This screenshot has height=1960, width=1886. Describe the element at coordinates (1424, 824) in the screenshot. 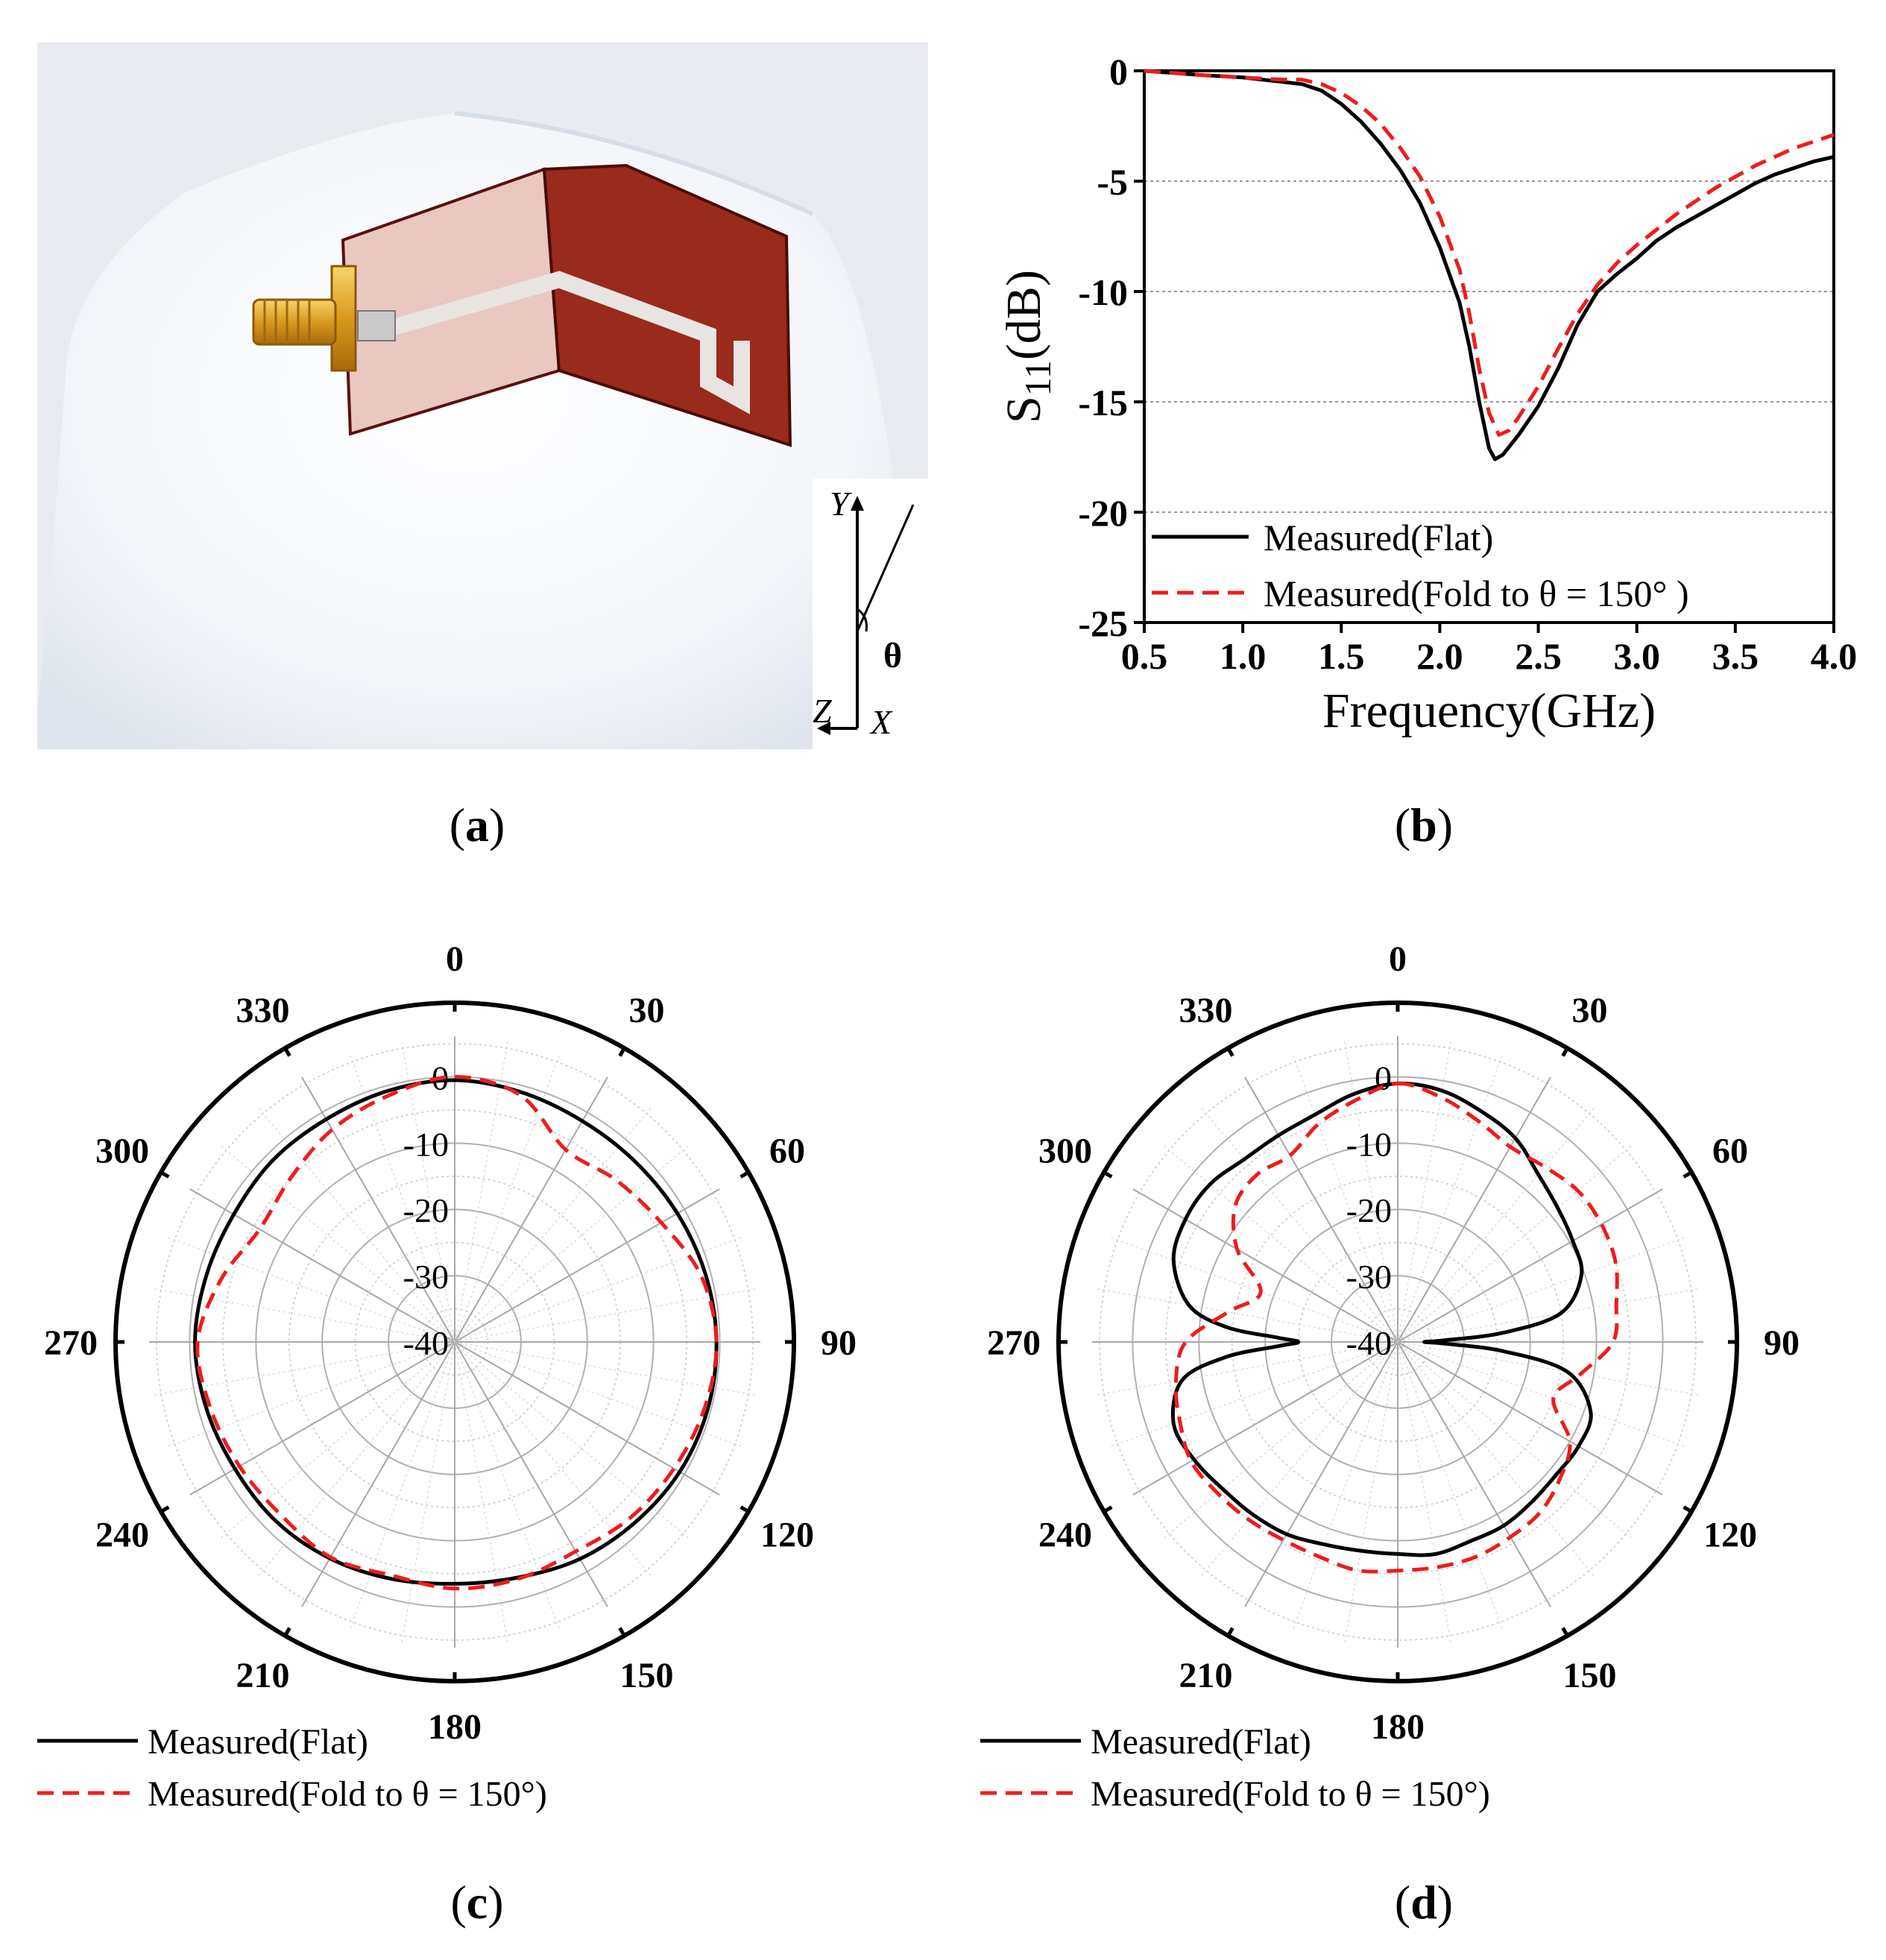

I see `caption-b: (b)` at that location.